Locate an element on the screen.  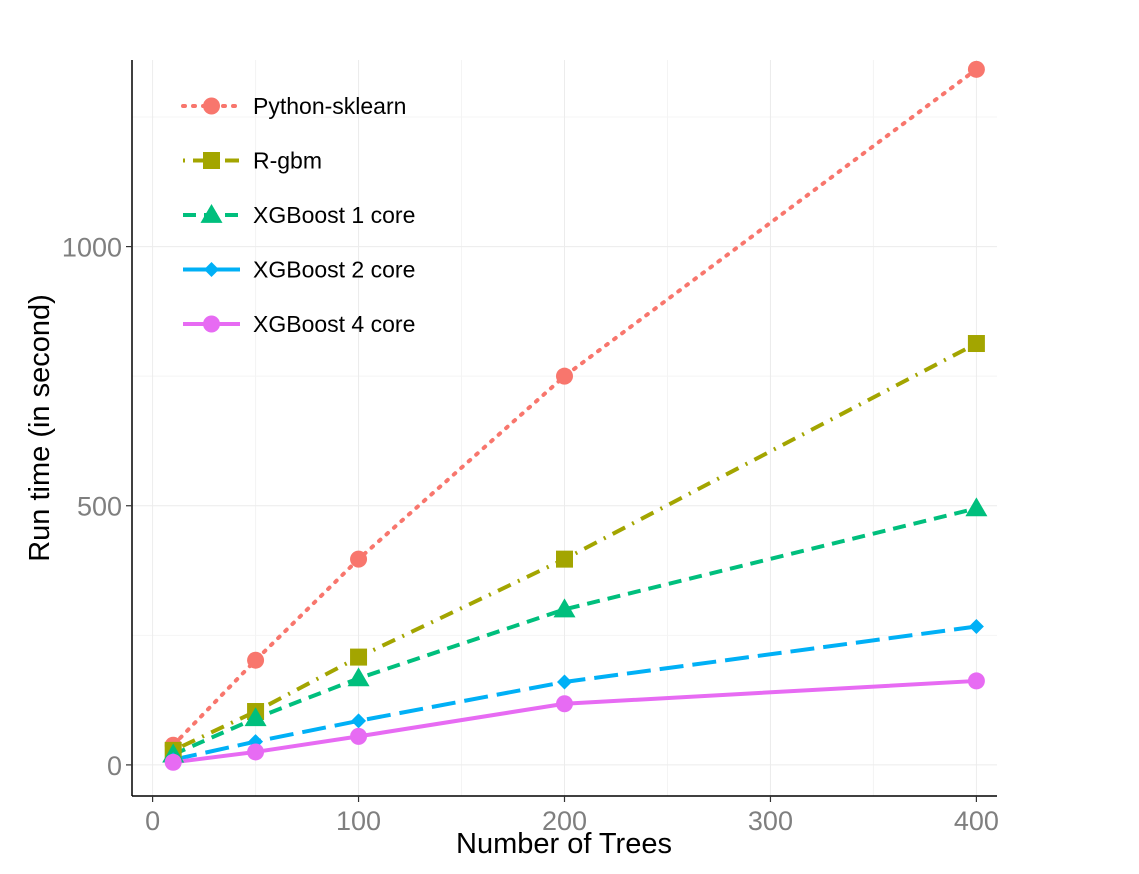
legend-xgboost-4-core-marker is located at coordinates (211, 324).